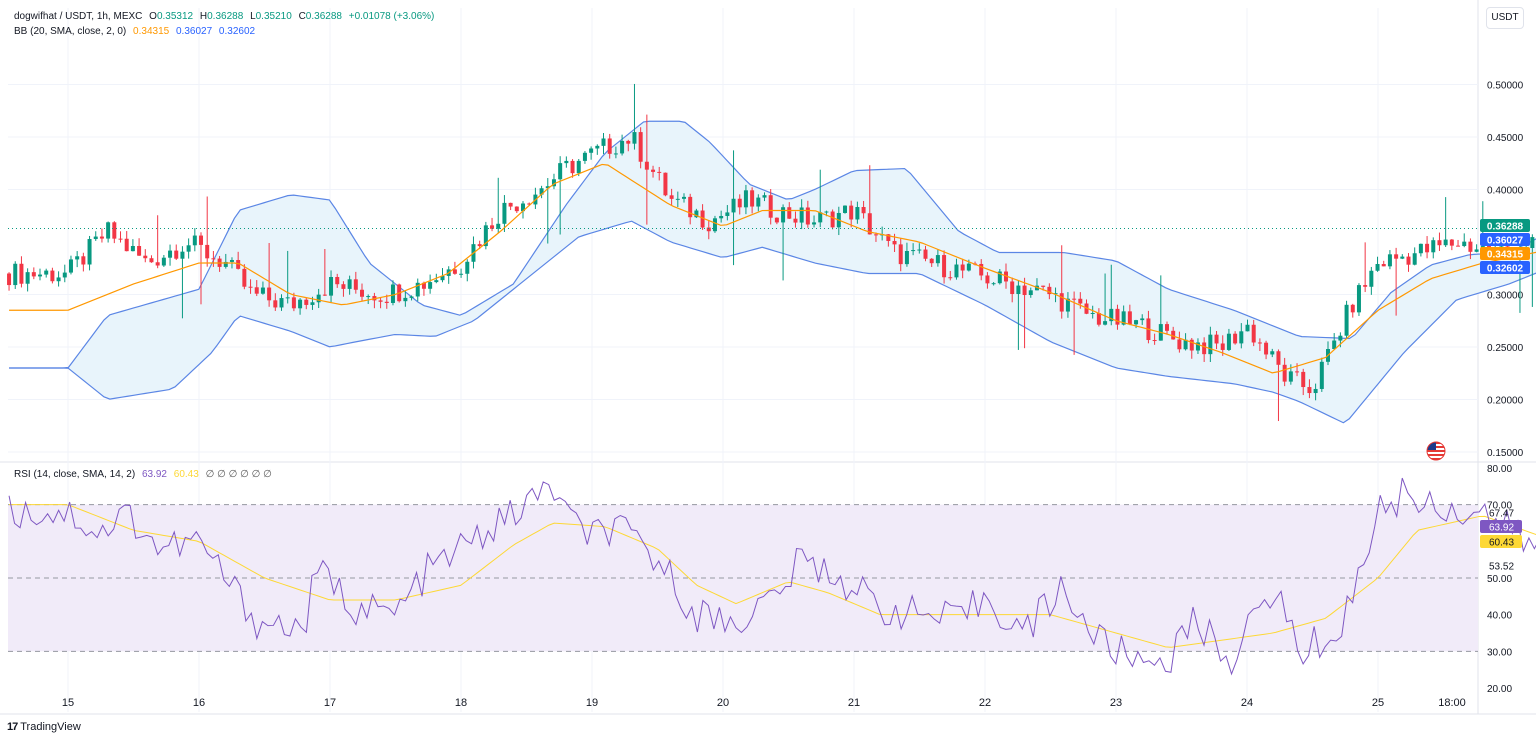  What do you see at coordinates (210, 474) in the screenshot?
I see `rsi-placeholder-1: ∅` at bounding box center [210, 474].